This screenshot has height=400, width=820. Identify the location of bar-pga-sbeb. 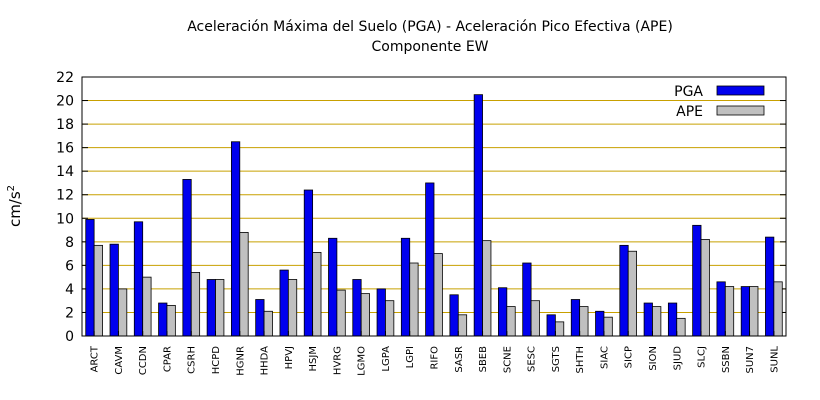
(478, 215).